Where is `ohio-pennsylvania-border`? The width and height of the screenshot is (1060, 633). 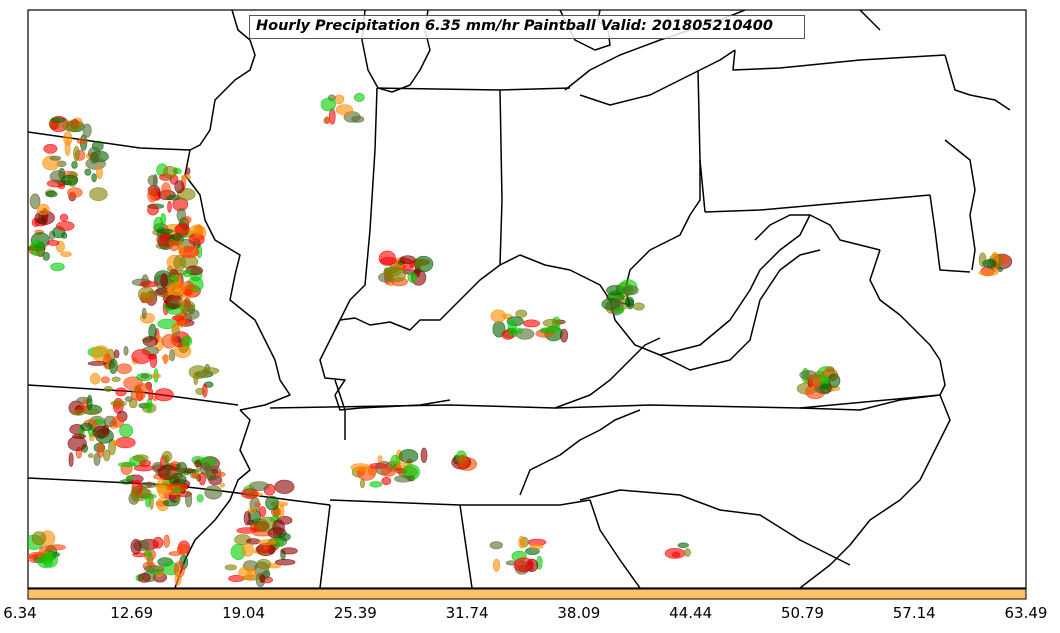 ohio-pennsylvania-border is located at coordinates (701, 141).